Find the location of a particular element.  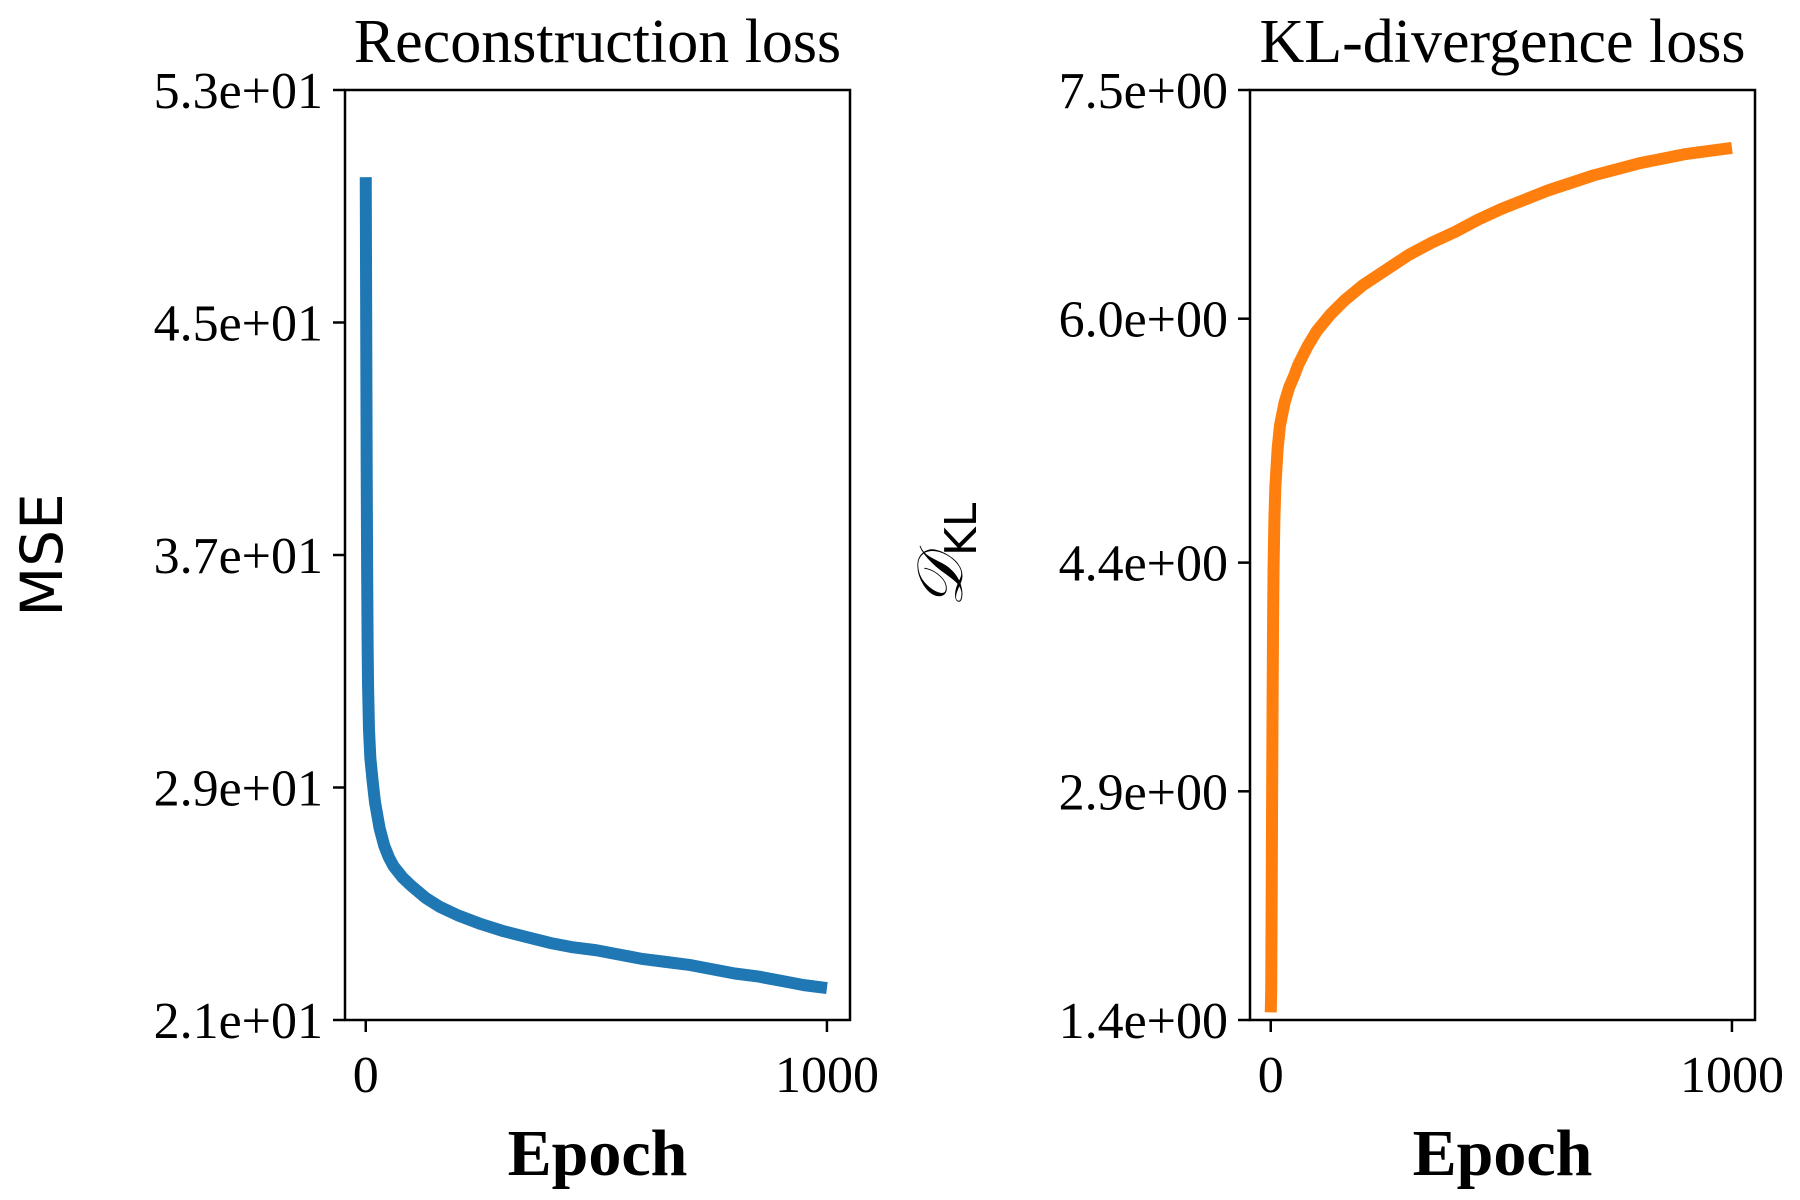

recon-y-axis-label: MSE is located at coordinates (42, 555).